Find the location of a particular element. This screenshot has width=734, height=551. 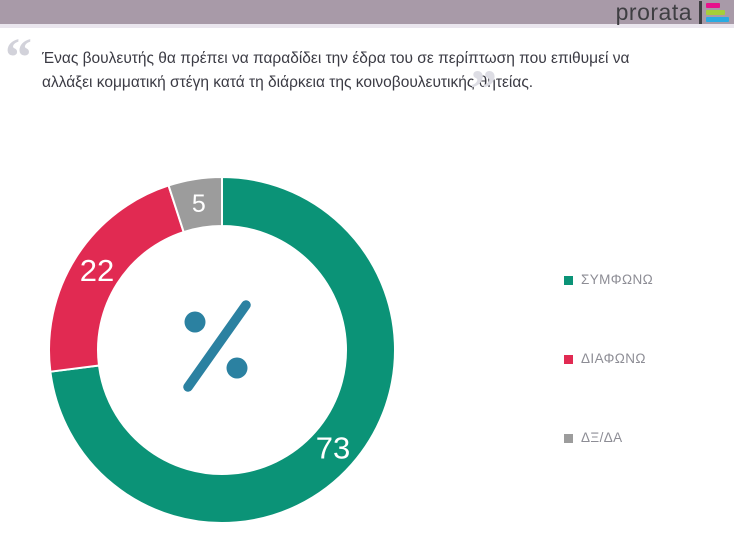

slice-value-label: 22 is located at coordinates (97, 270).